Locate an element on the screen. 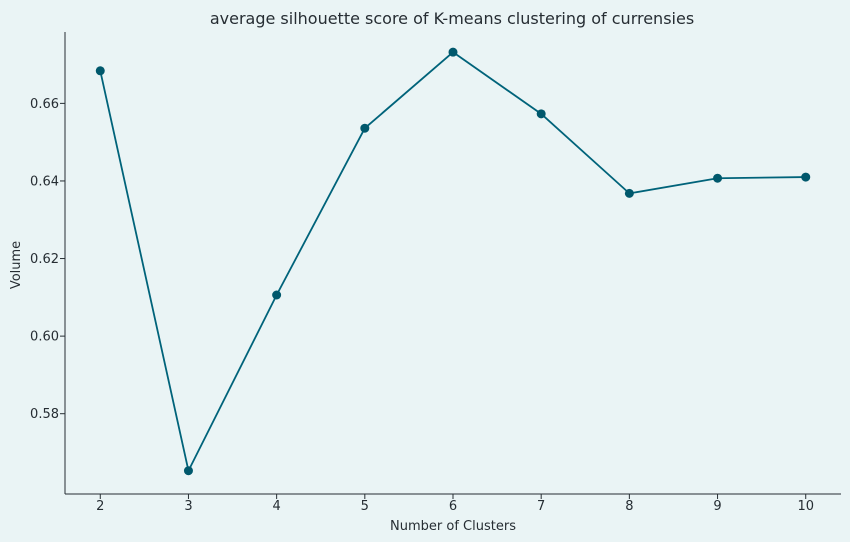 This screenshot has height=542, width=850. y-tick-label: 0.58 is located at coordinates (44, 414).